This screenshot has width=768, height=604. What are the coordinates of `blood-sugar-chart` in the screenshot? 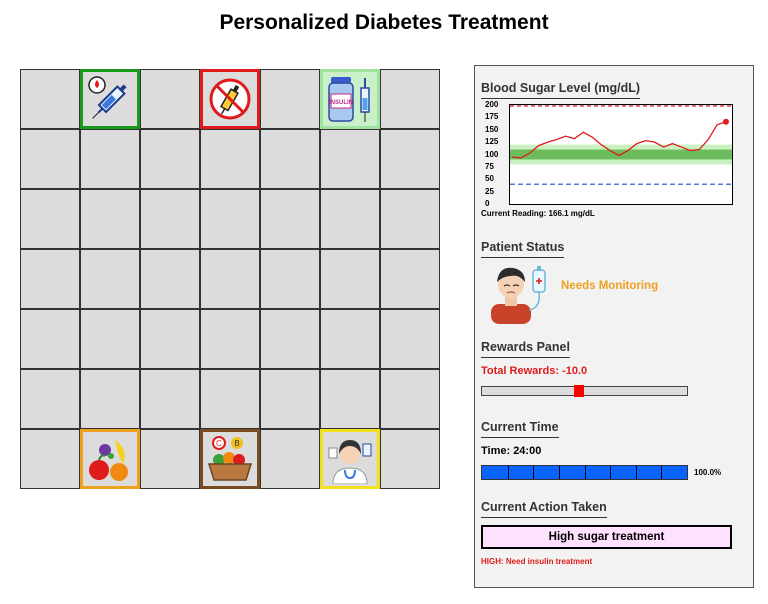 It's located at (621, 154).